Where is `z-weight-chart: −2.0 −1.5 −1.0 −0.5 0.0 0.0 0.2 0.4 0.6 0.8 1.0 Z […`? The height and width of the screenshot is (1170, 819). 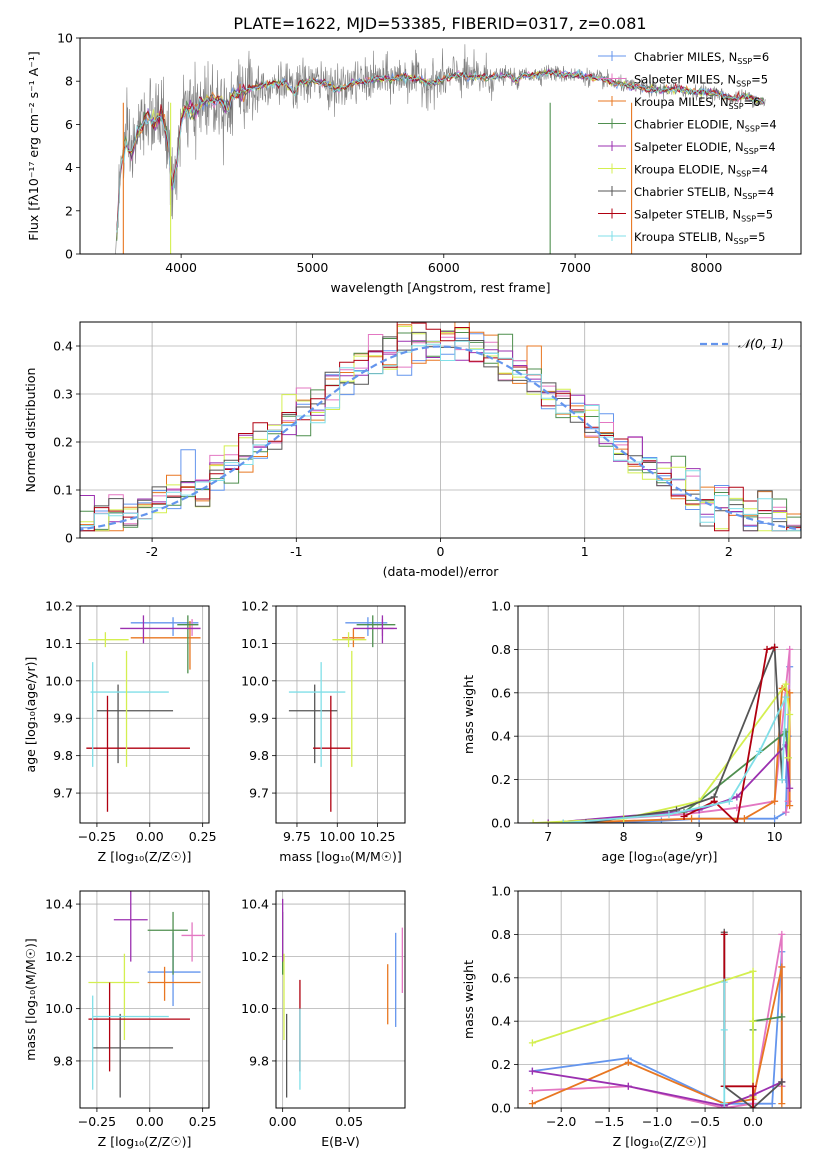 z-weight-chart: −2.0 −1.5 −1.0 −0.5 0.0 0.0 0.2 0.4 0.6 0.8 1.0 Z [… is located at coordinates (631, 1016).